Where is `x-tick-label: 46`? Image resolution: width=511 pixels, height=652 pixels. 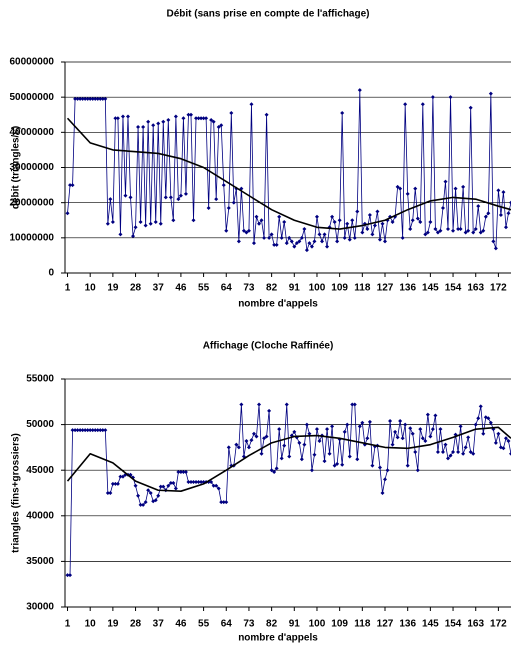
x-tick-label: 46 is located at coordinates (181, 288).